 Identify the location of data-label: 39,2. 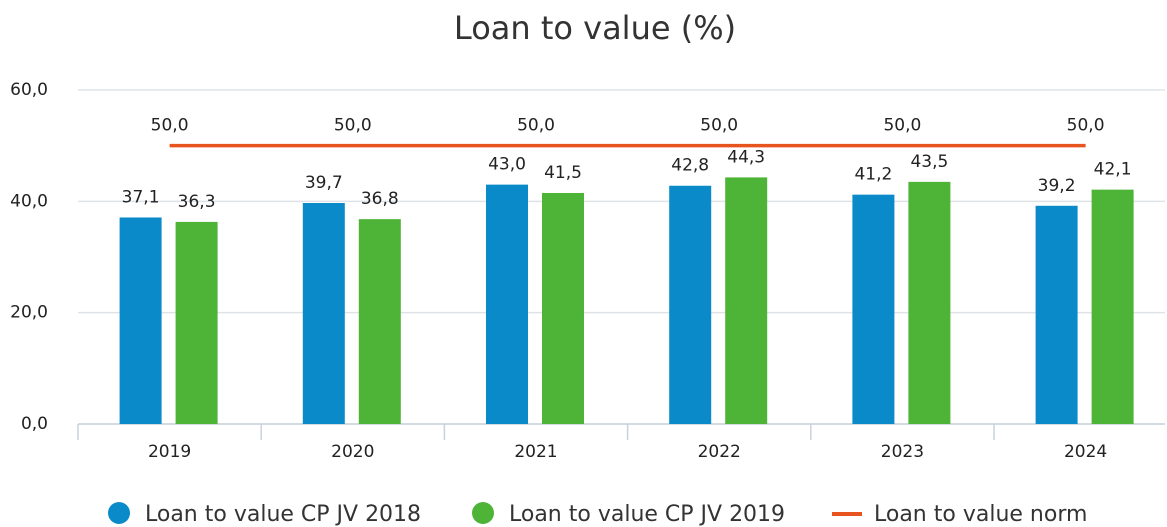
(1057, 186).